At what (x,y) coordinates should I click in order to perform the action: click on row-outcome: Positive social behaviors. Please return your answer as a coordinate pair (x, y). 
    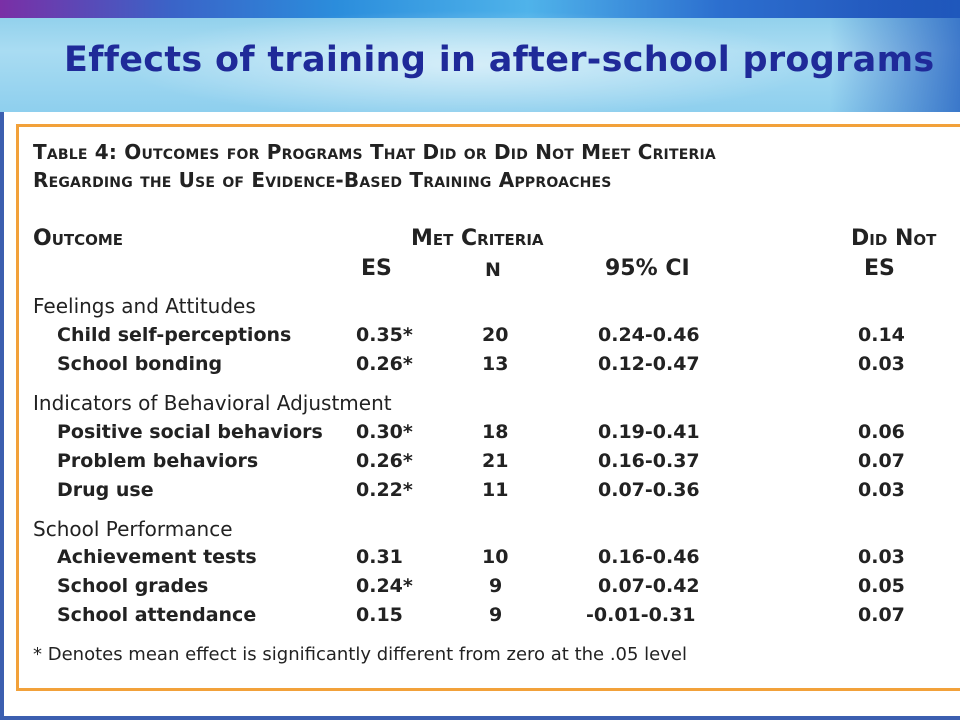
    Looking at the image, I should click on (190, 432).